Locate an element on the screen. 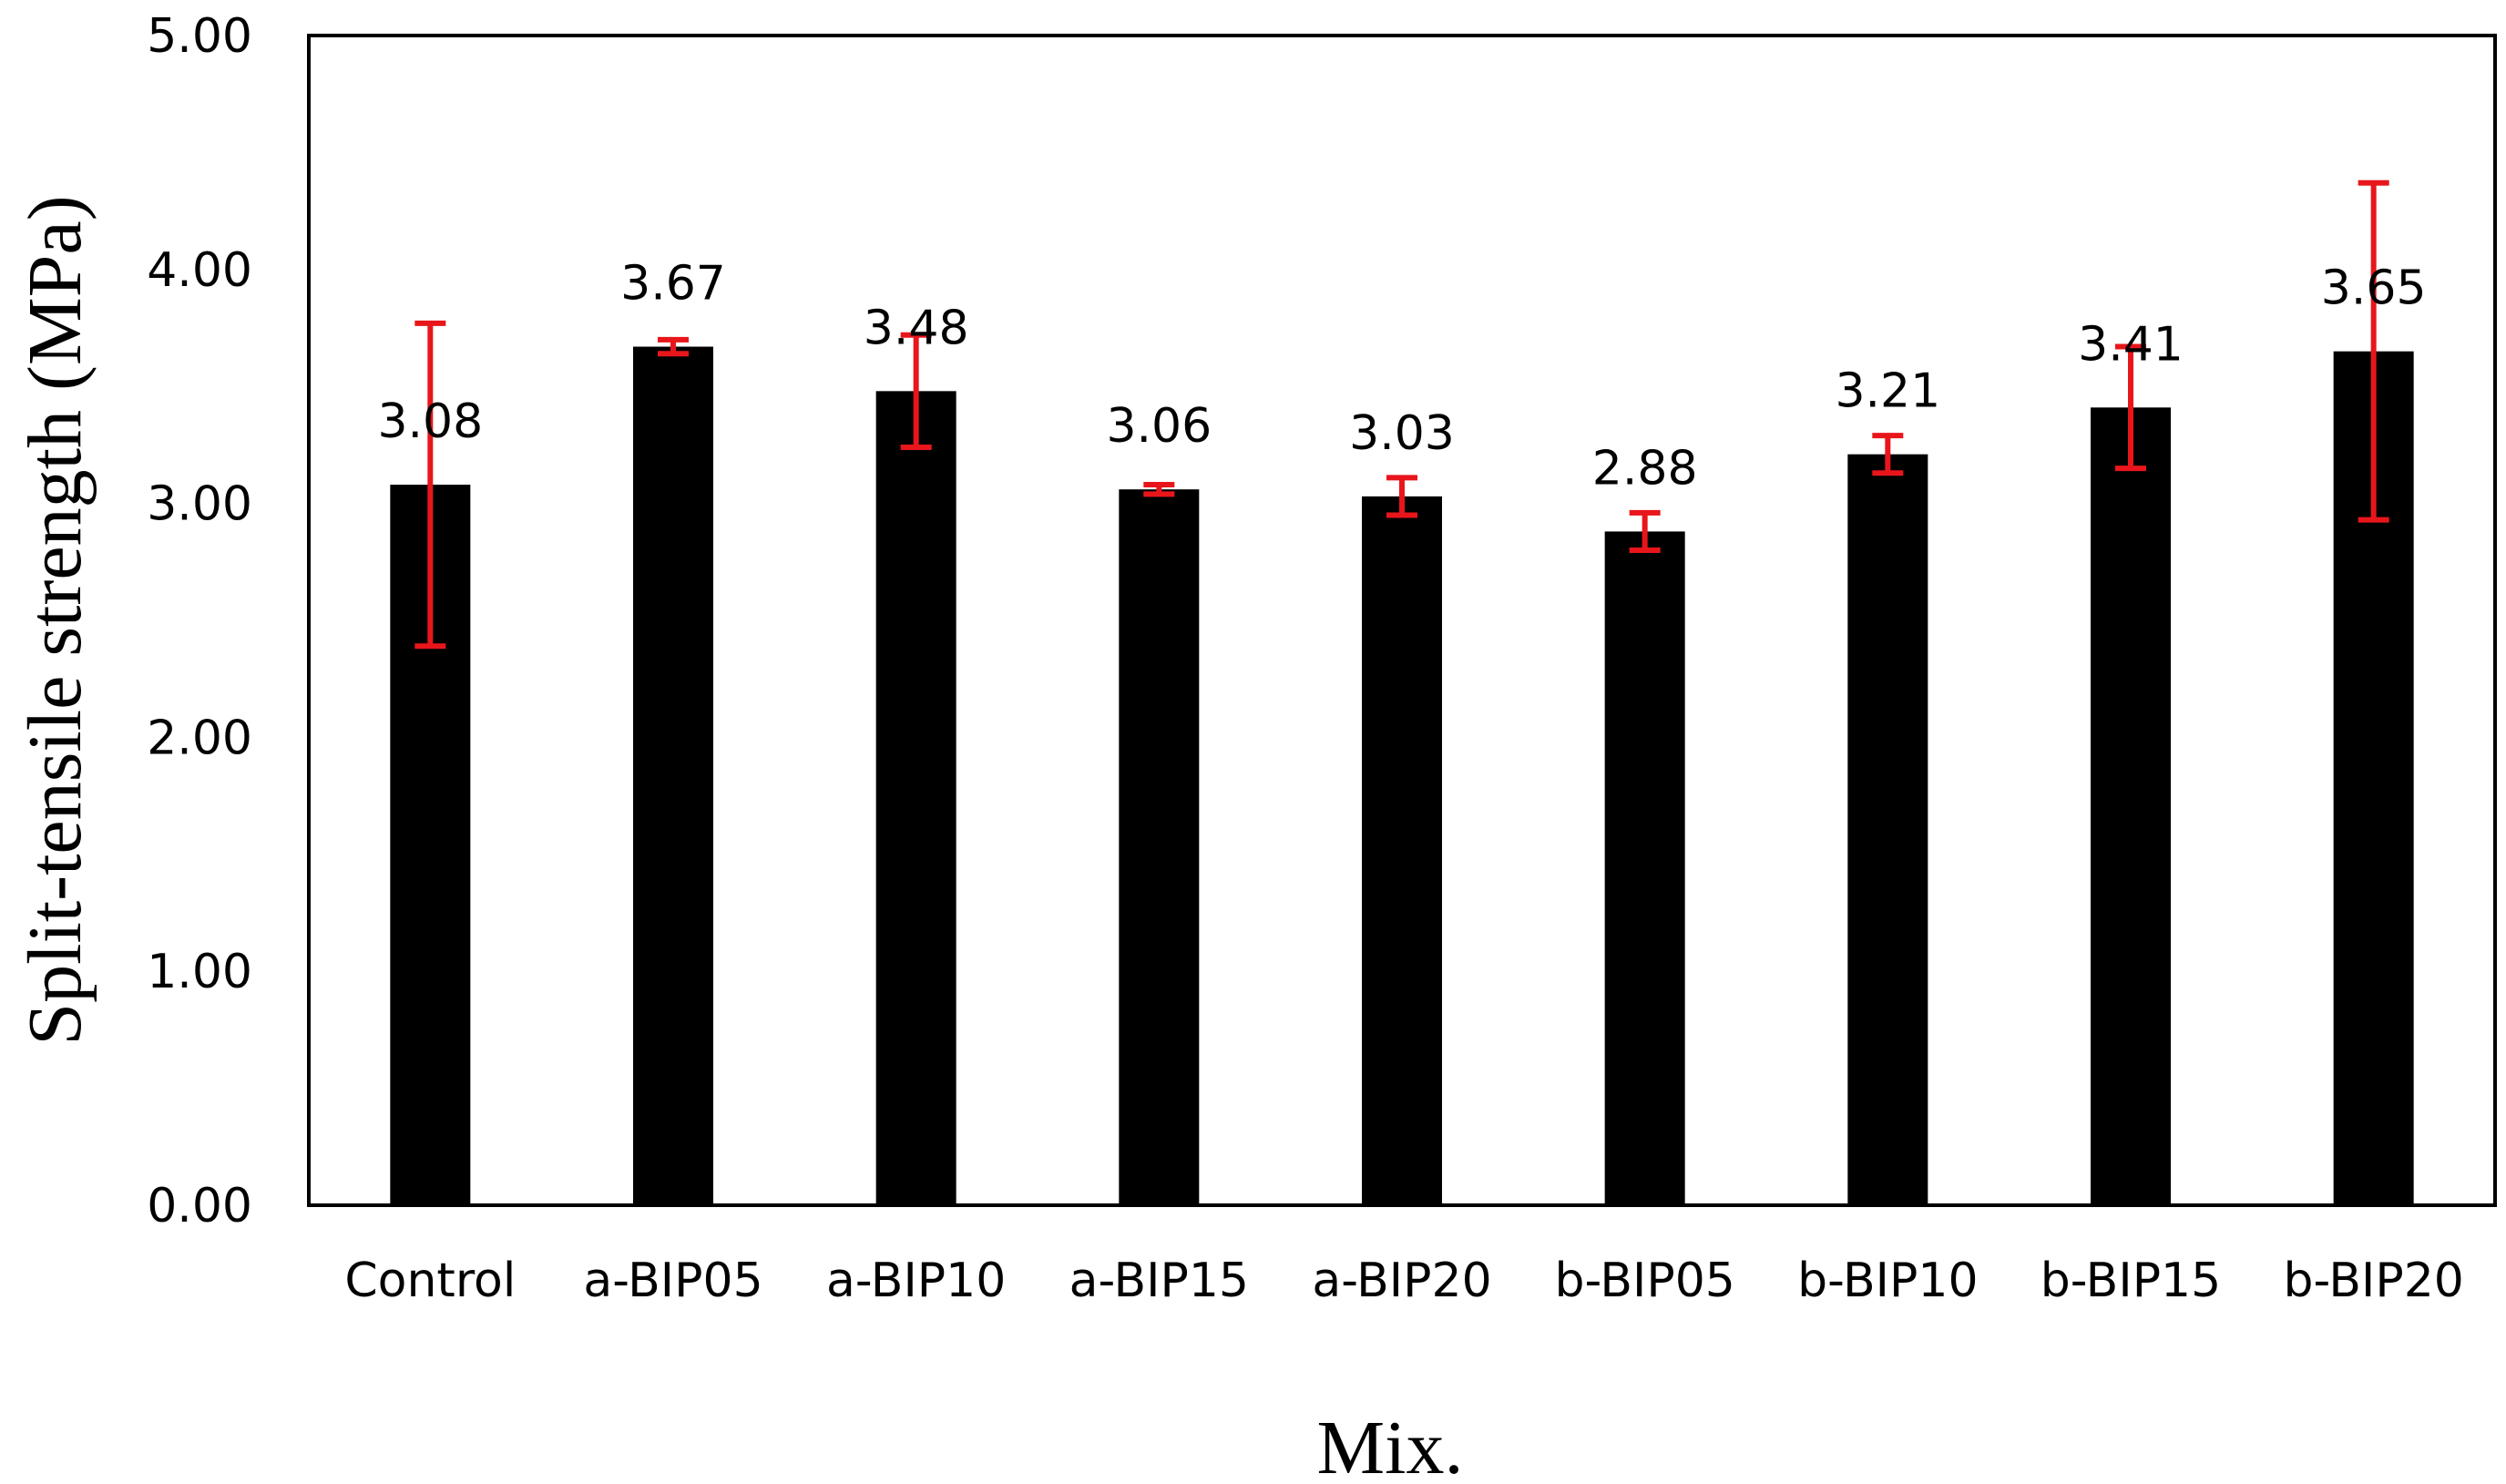 This screenshot has height=1484, width=2506. error-bar-a-bip05 is located at coordinates (673, 346).